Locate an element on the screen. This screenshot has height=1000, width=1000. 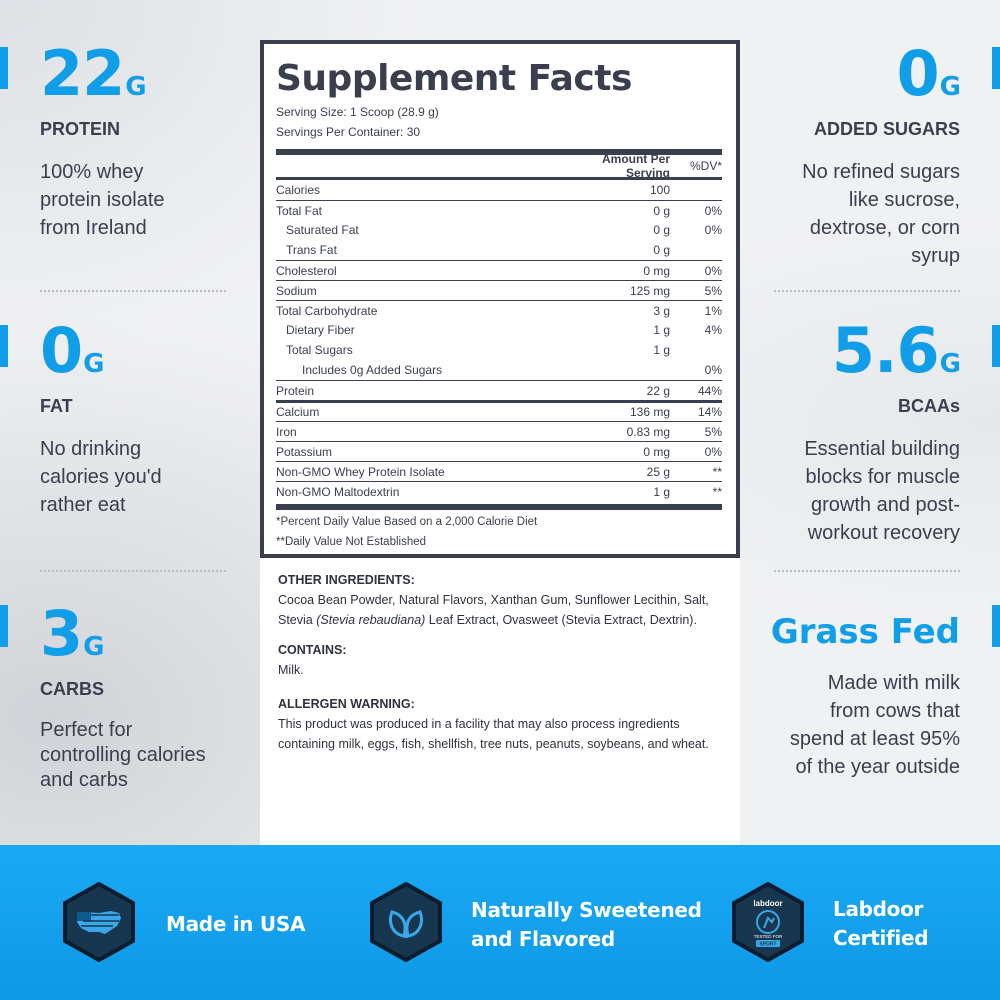
facts-row: Cholesterol 0 mg 0% is located at coordinates (499, 270).